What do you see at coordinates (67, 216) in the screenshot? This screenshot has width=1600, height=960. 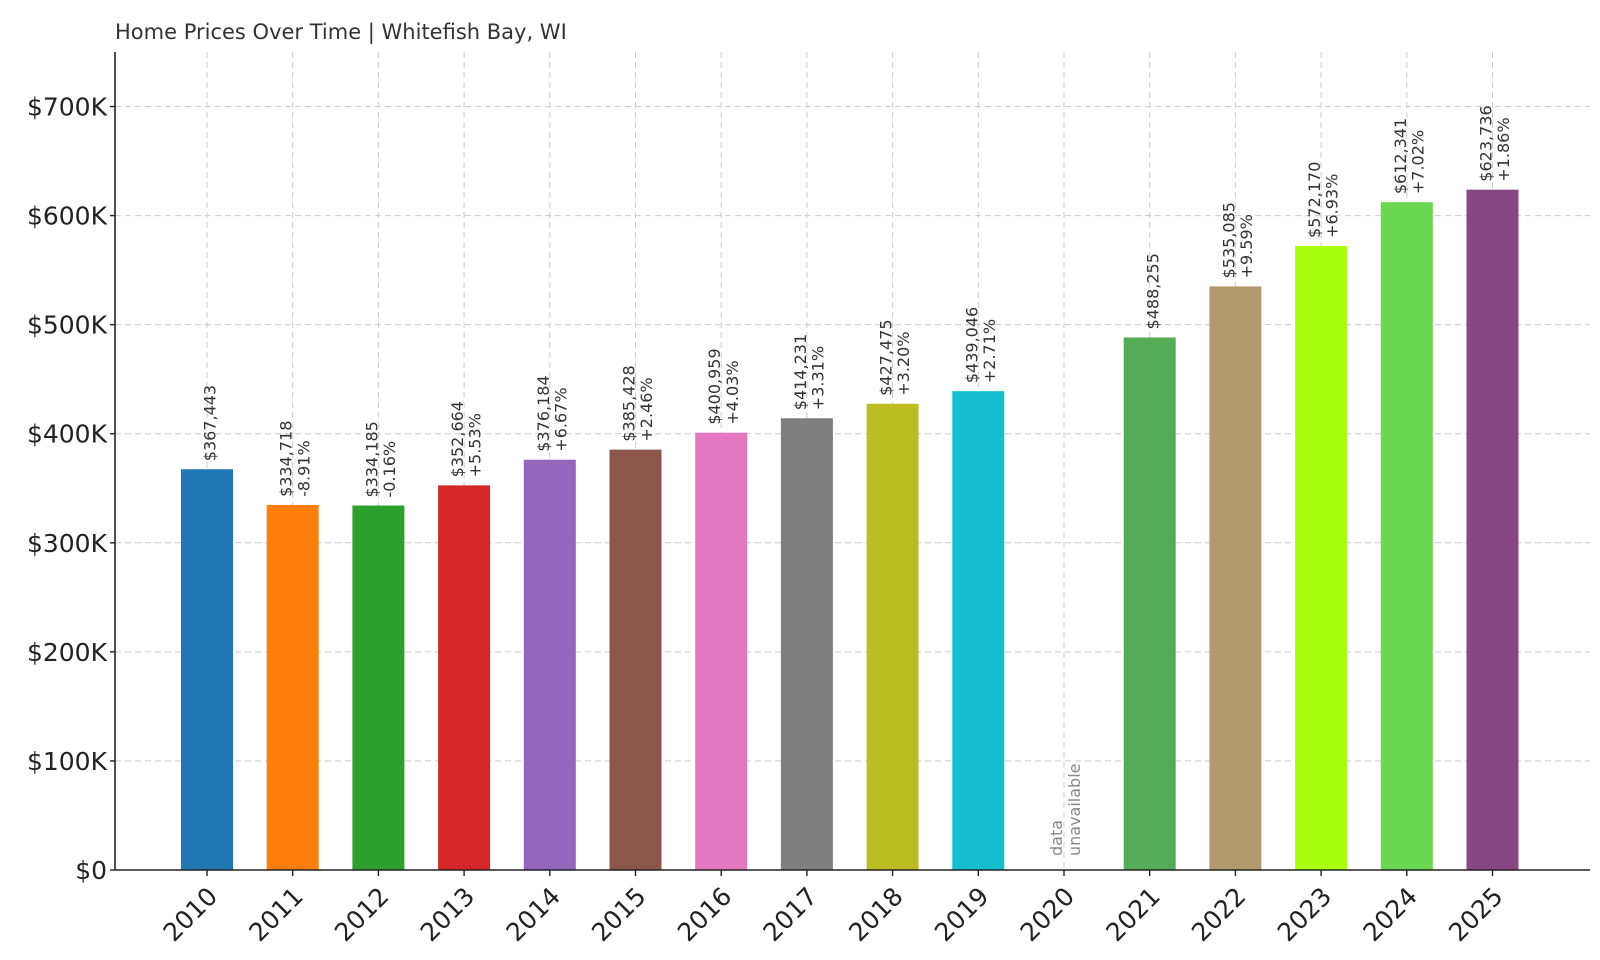 I see `y-tick-label: $600K` at bounding box center [67, 216].